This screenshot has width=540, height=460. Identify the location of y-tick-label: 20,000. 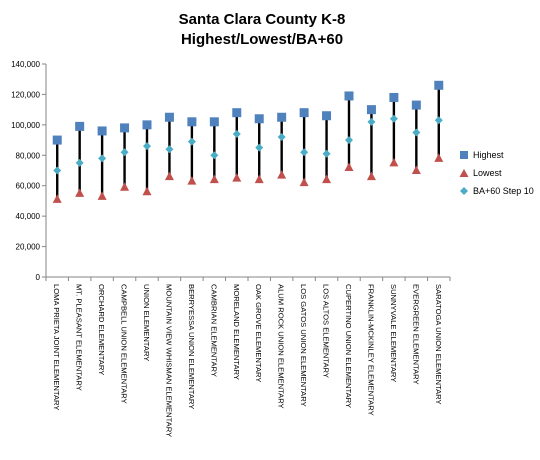
(28, 247).